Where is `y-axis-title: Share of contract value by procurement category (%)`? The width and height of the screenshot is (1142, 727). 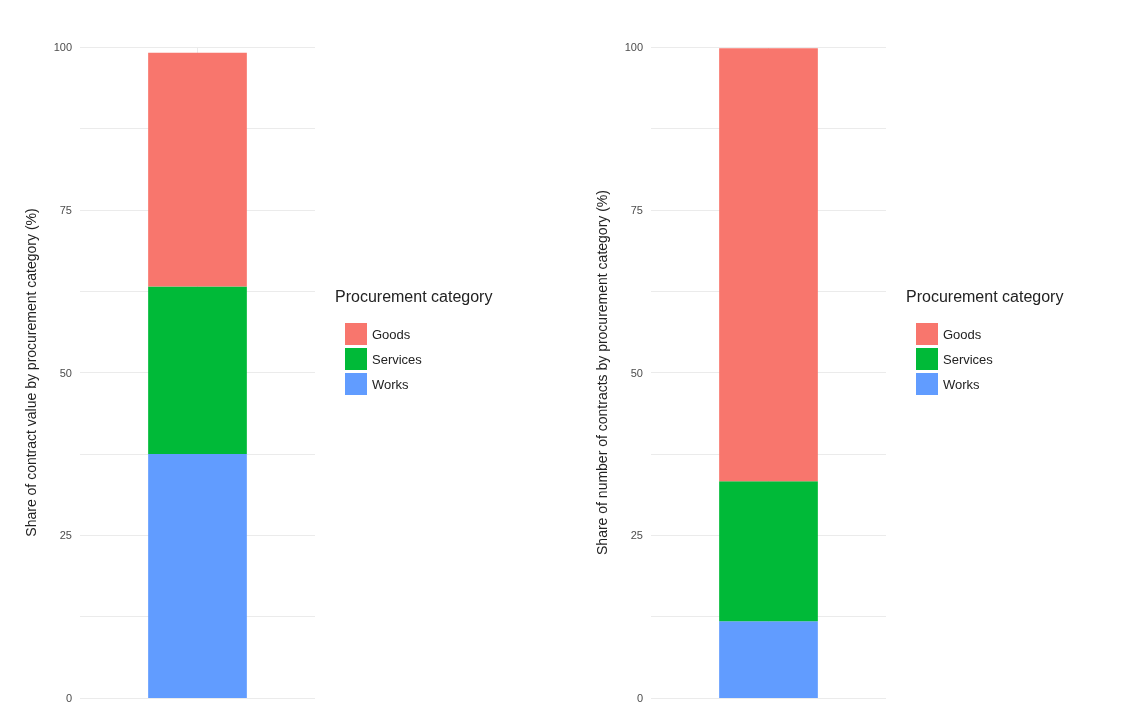 y-axis-title: Share of contract value by procurement category (%) is located at coordinates (31, 372).